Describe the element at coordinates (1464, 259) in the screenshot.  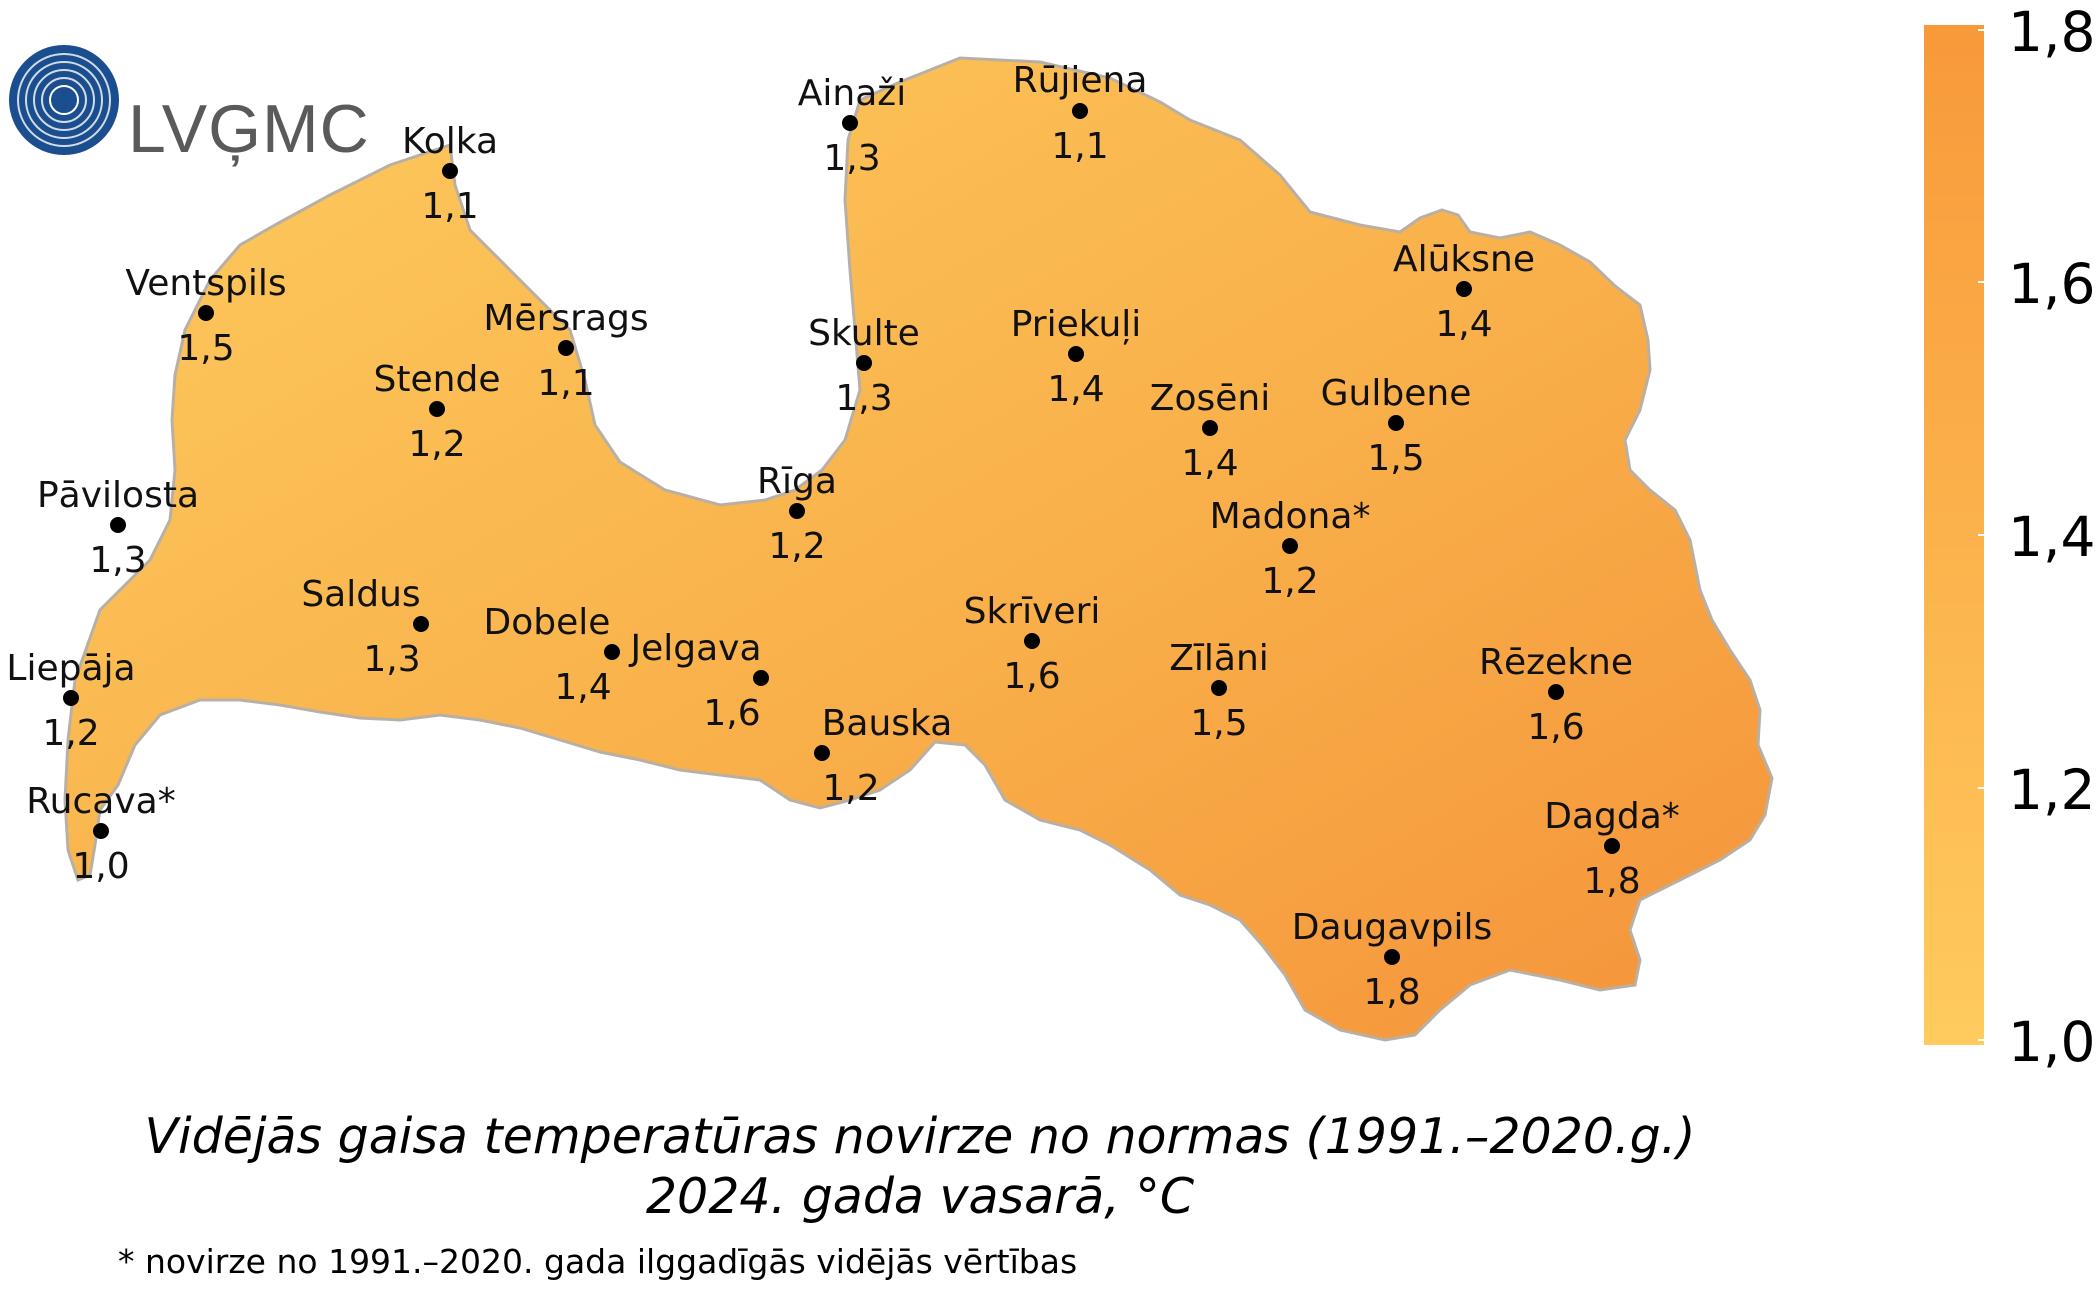
I see `station-name: Alūksne` at that location.